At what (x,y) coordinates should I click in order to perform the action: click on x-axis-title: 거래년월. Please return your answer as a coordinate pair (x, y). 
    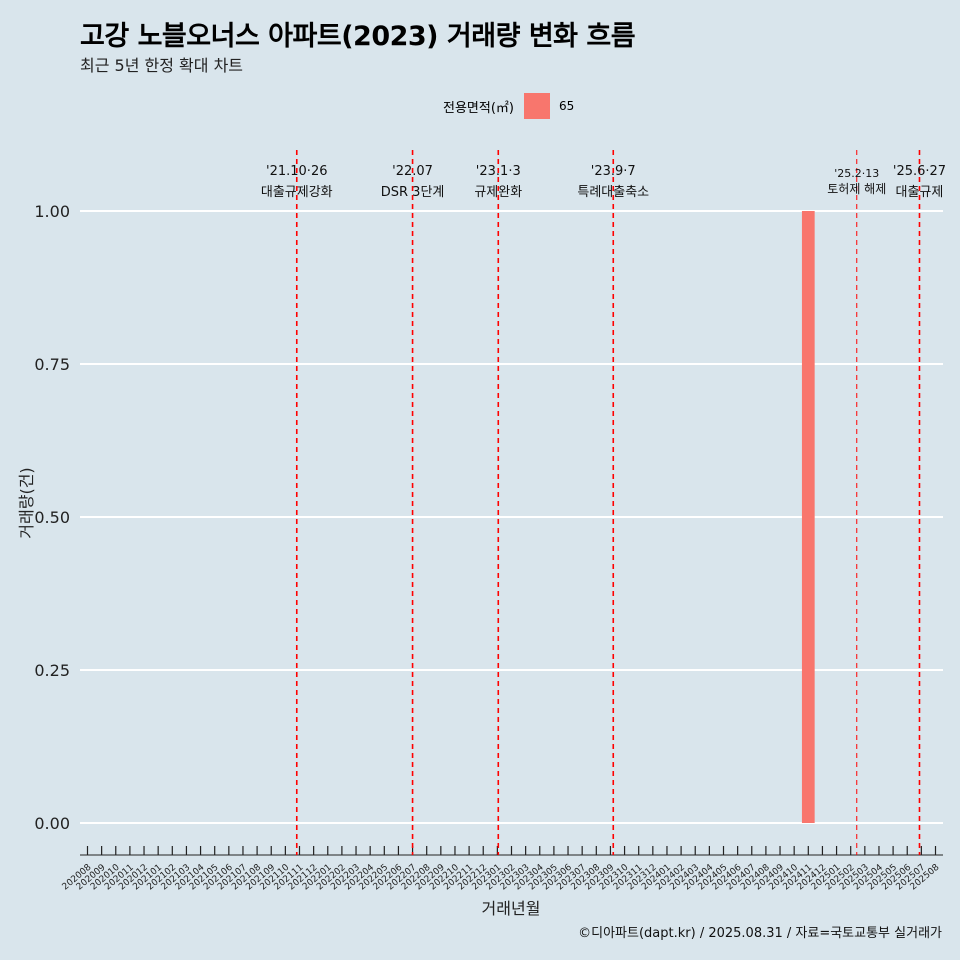
    Looking at the image, I should click on (511, 908).